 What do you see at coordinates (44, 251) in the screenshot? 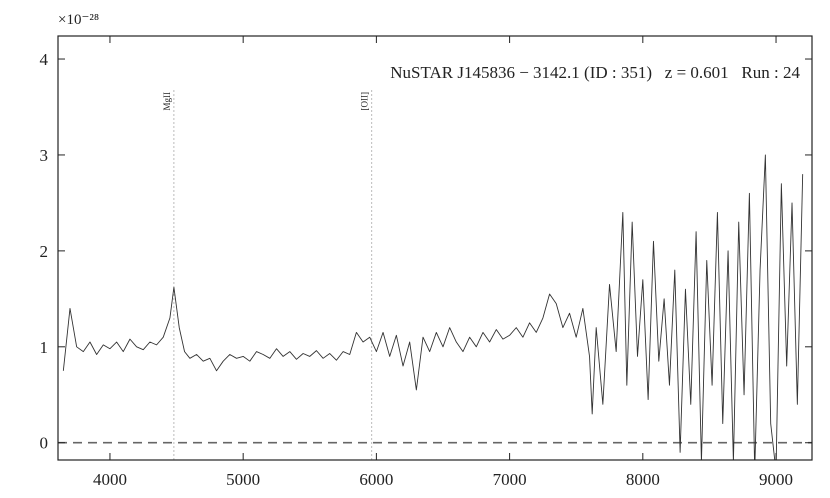
I see `y-tick-label: 2` at bounding box center [44, 251].